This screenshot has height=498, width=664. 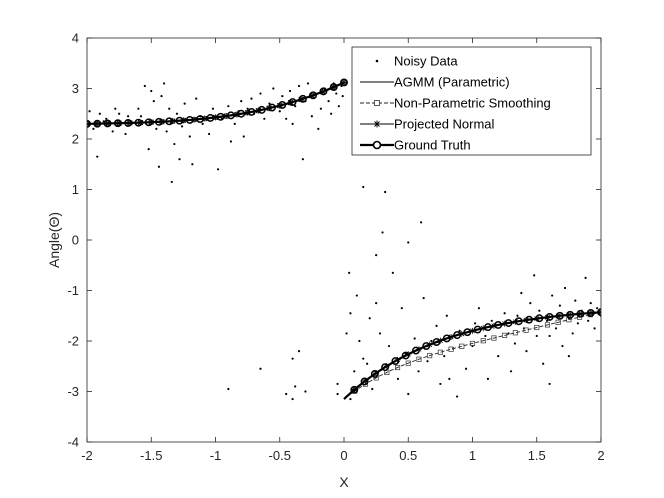 I want to click on non-parametric-lower-line, so click(x=472, y=355).